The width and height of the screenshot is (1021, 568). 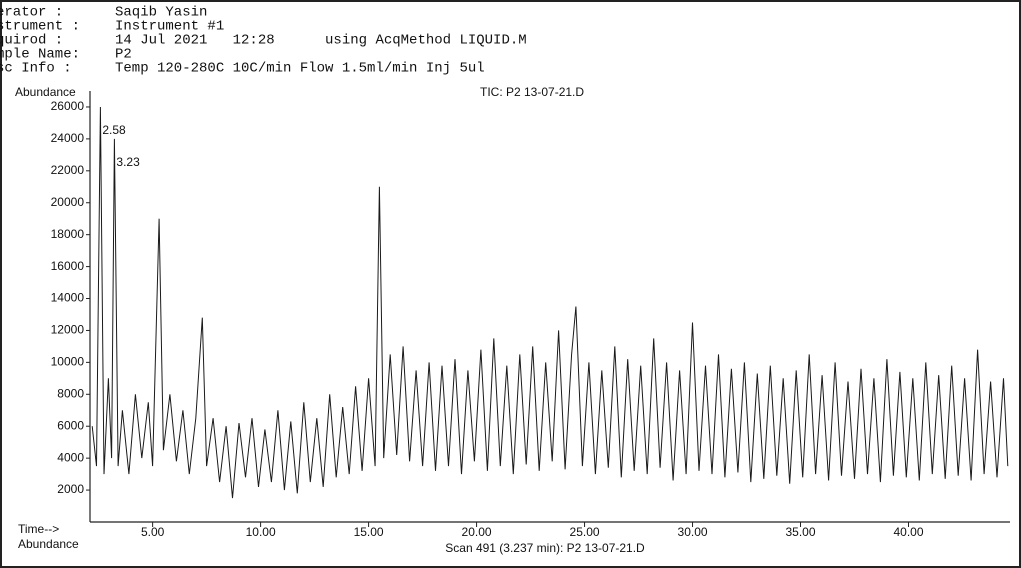 I want to click on y-tick-label: 6000, so click(x=70, y=425).